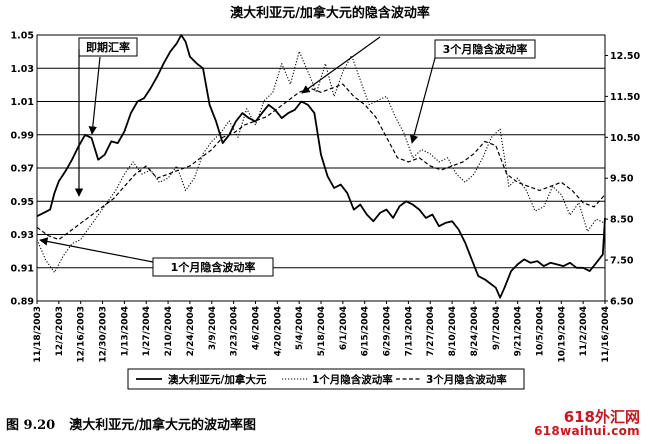  I want to click on figure-caption: 图 9.20 澳大利亚元/加拿大元的波动率图, so click(131, 423).